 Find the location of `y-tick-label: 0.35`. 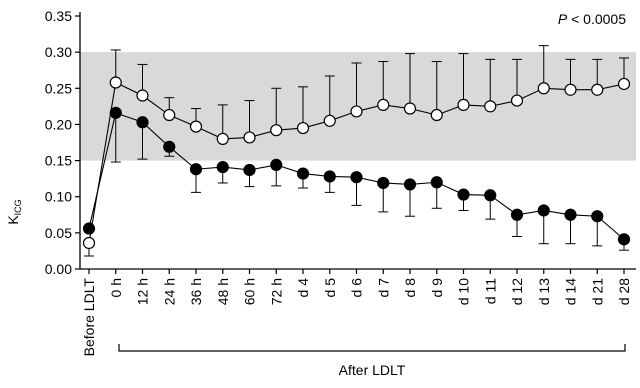

y-tick-label: 0.35 is located at coordinates (58, 16).